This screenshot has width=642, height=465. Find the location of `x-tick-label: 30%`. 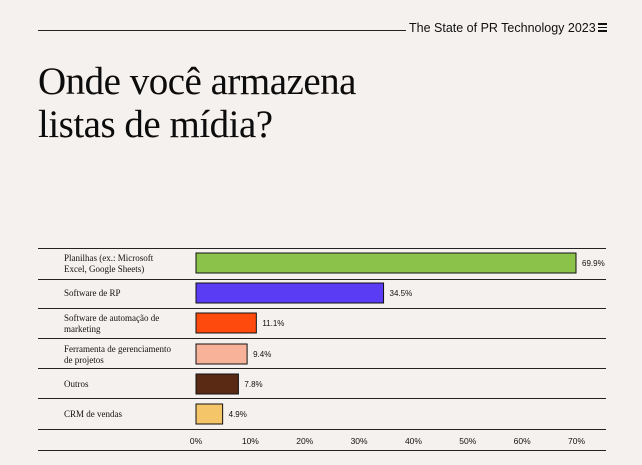

x-tick-label: 30% is located at coordinates (359, 441).